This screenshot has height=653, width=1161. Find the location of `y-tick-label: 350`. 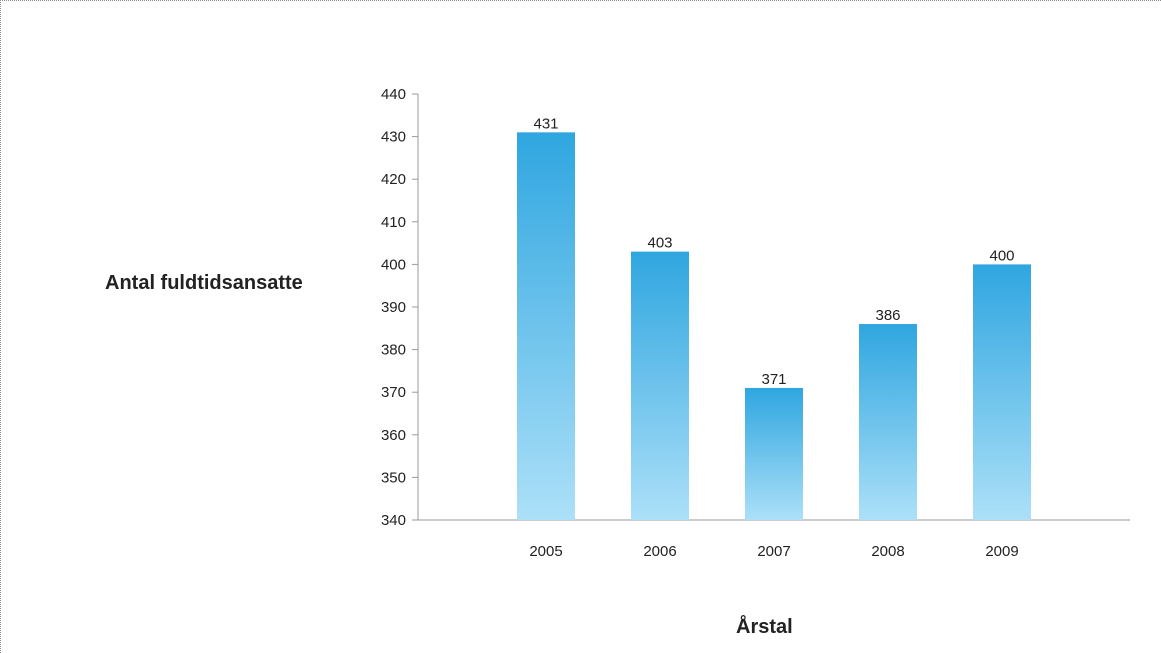

y-tick-label: 350 is located at coordinates (393, 477).